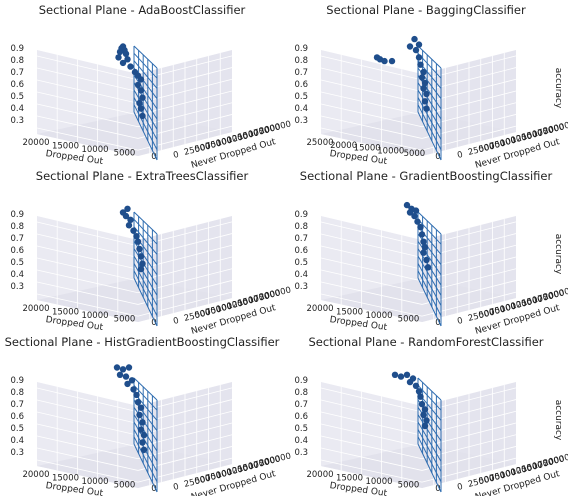 Image resolution: width=568 pixels, height=496 pixels. Describe the element at coordinates (301, 405) in the screenshot. I see `z-tick-label: 0.7` at that location.